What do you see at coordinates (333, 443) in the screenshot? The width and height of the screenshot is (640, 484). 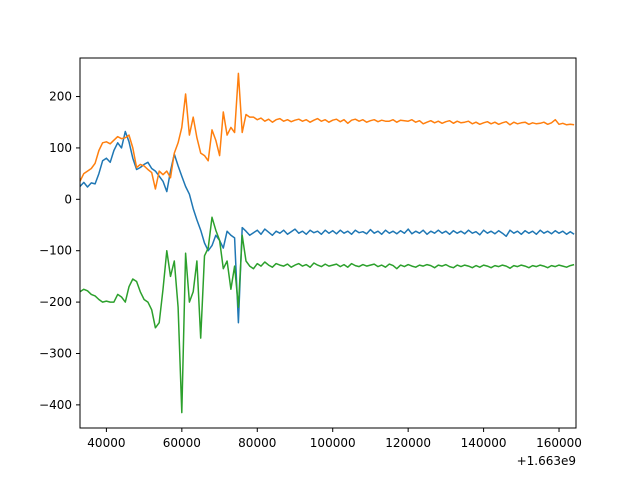 I see `x-tick-label: 100000` at bounding box center [333, 443].